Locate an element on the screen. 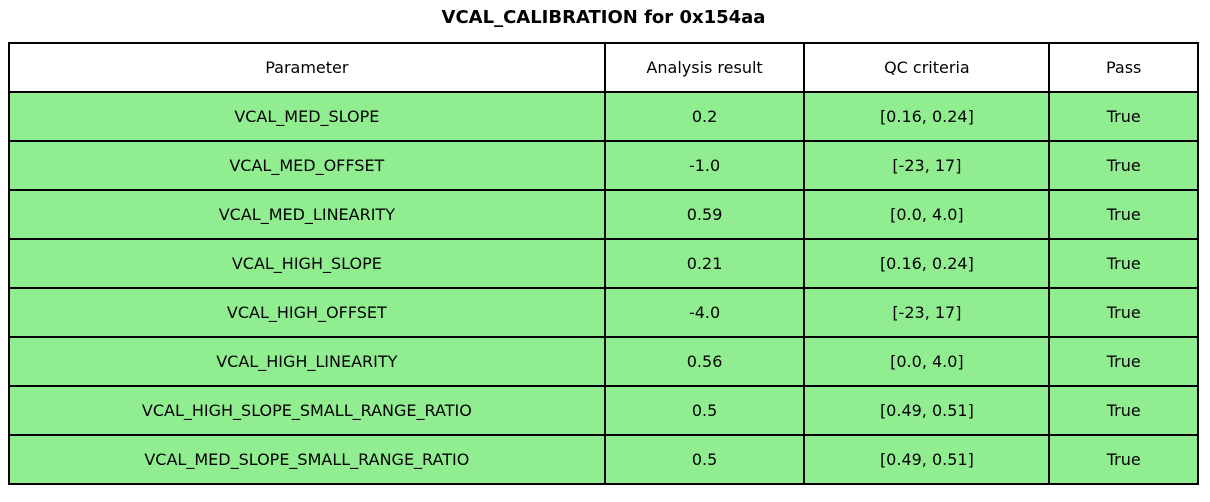 This screenshot has width=1210, height=502. cell-analysis-result: 0.56 is located at coordinates (704, 361).